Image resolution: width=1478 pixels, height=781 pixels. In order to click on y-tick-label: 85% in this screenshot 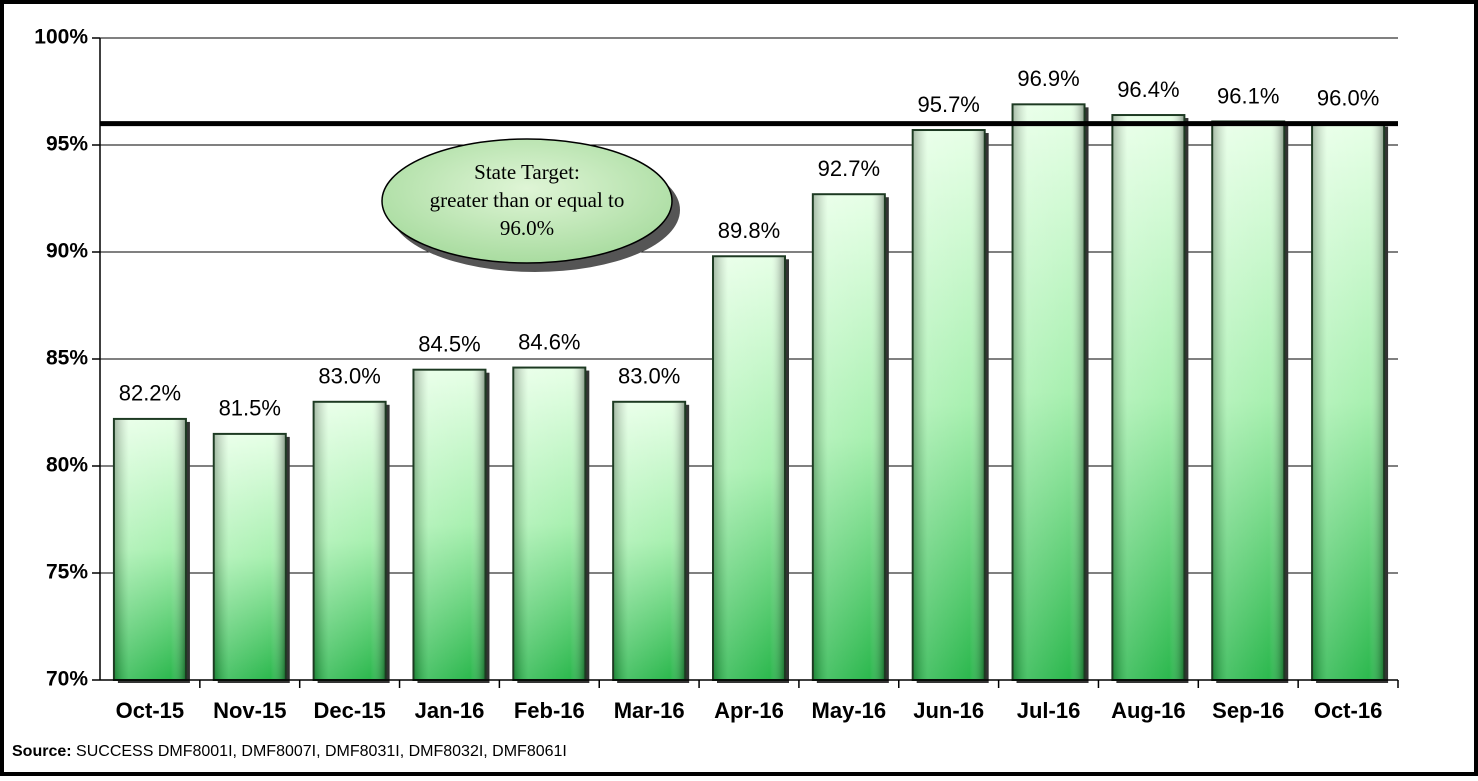, I will do `click(67, 358)`.